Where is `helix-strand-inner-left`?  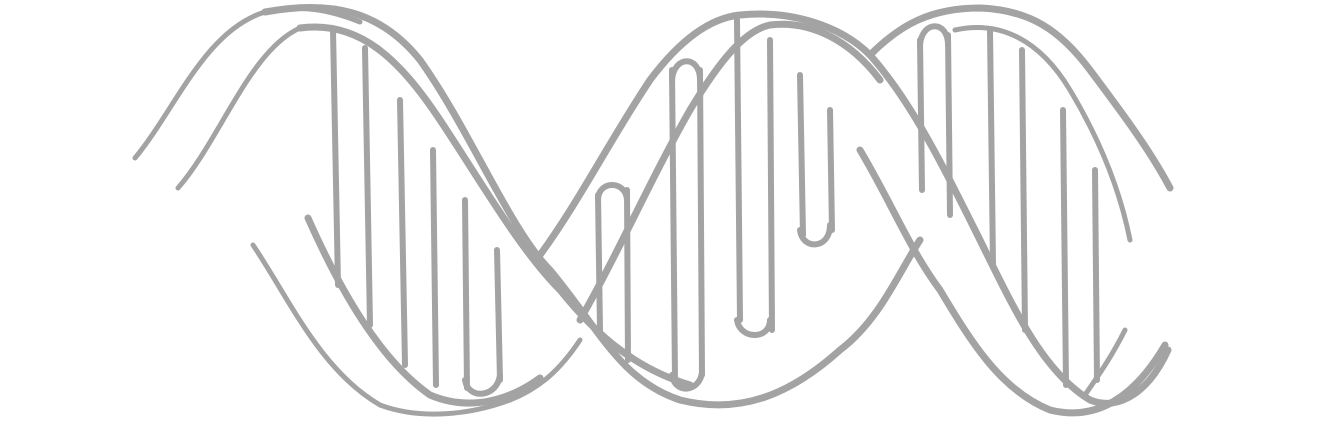 helix-strand-inner-left is located at coordinates (239, 108).